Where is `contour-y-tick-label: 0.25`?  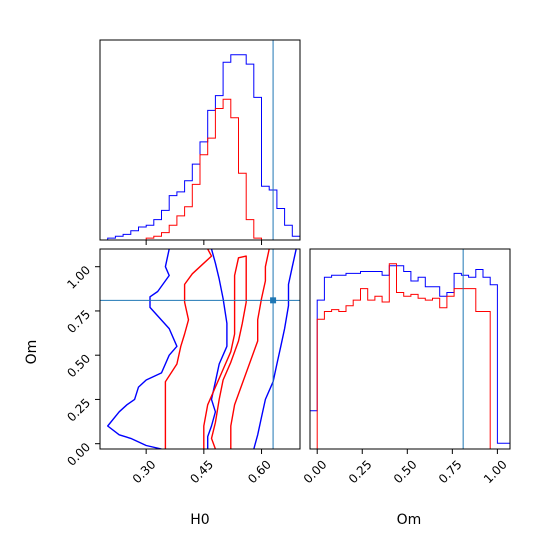
contour-y-tick-label: 0.25 is located at coordinates (78, 410).